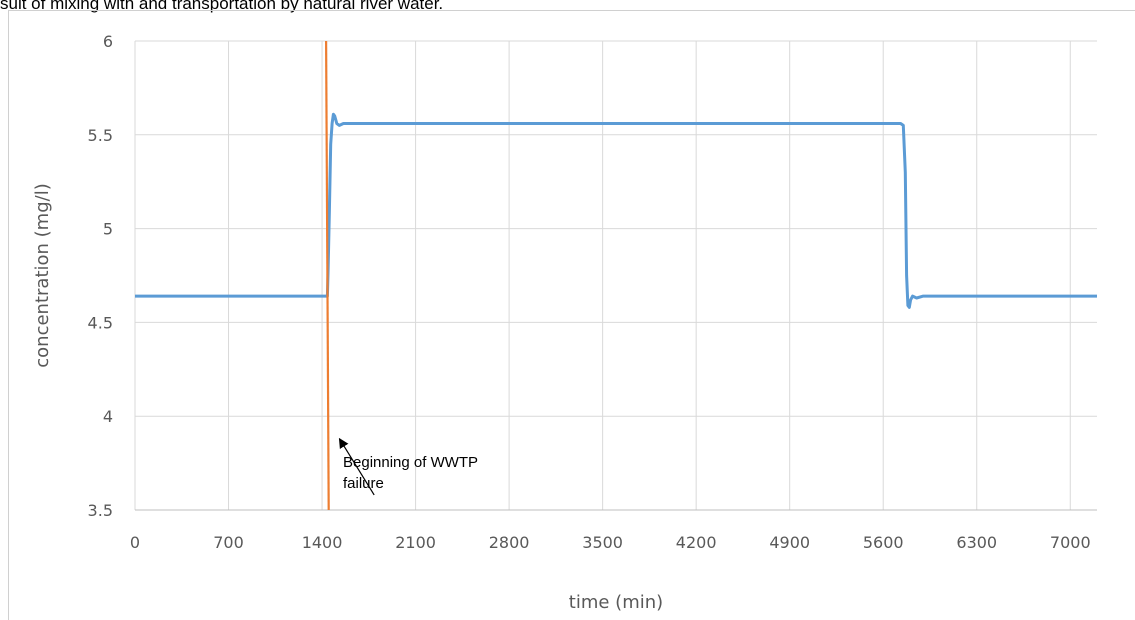 The image size is (1135, 620). Describe the element at coordinates (883, 542) in the screenshot. I see `x-tick-label: 5600` at that location.